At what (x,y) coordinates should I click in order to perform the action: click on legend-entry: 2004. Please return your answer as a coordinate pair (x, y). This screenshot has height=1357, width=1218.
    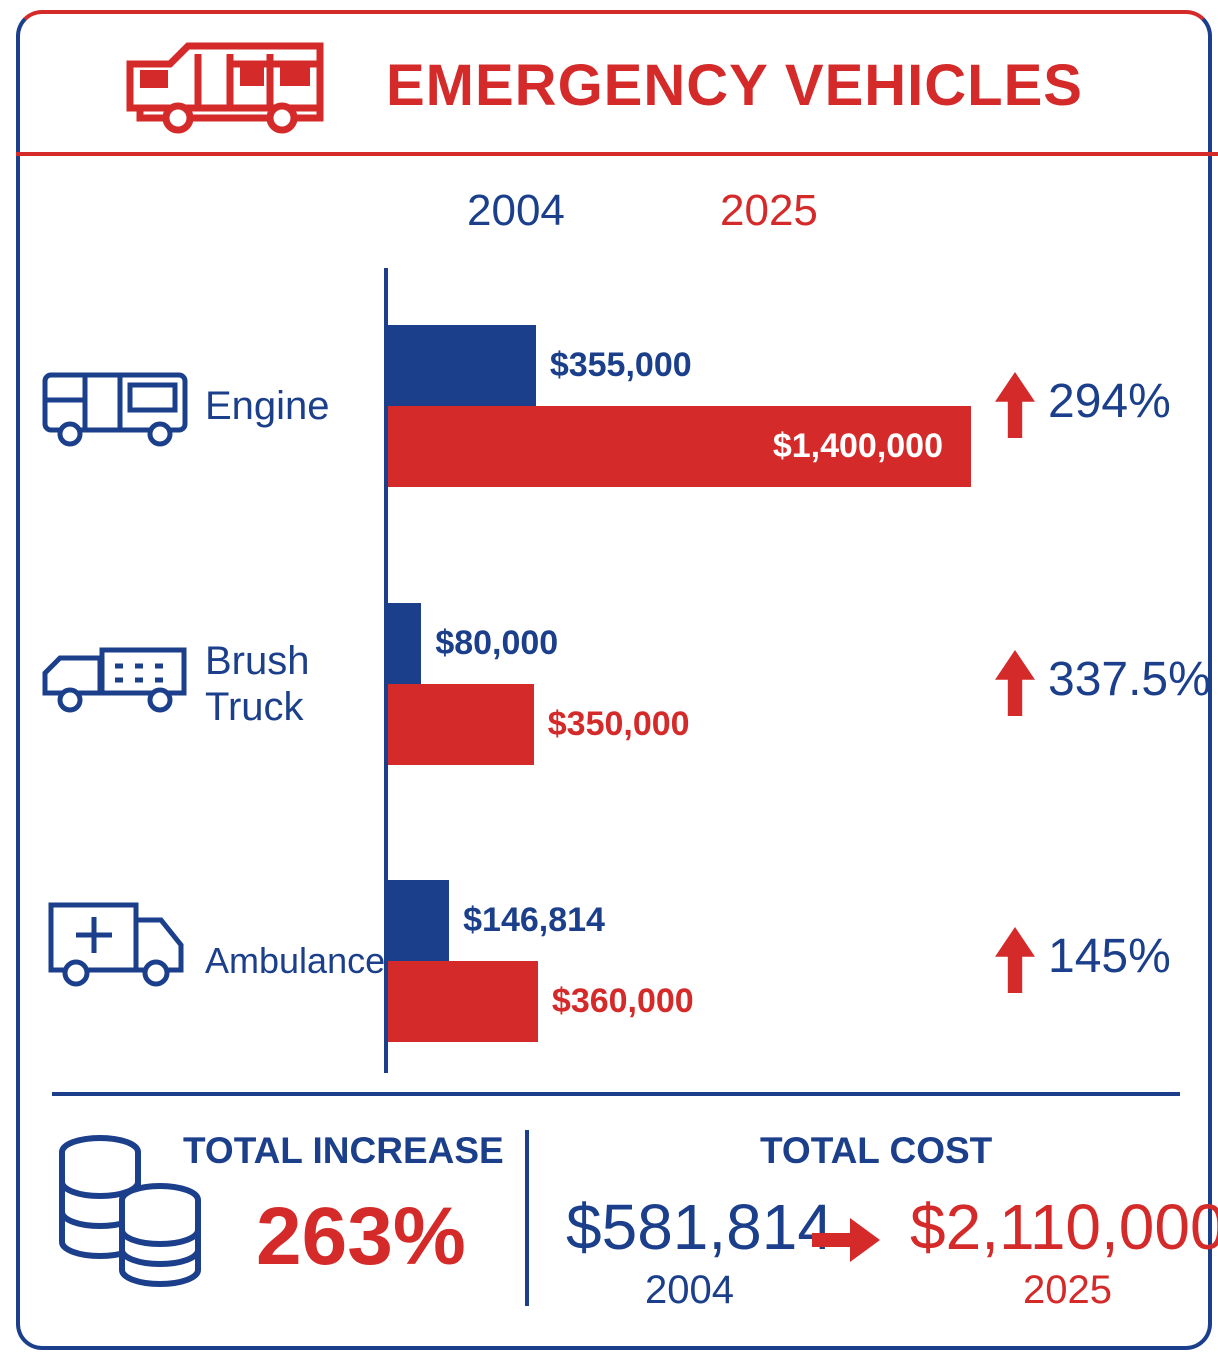
    Looking at the image, I should click on (516, 210).